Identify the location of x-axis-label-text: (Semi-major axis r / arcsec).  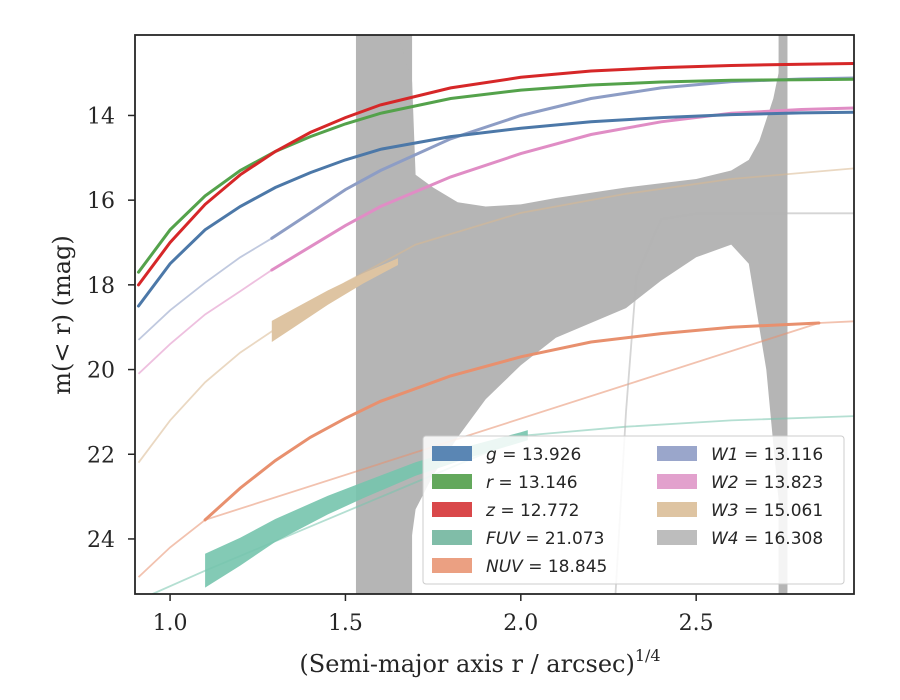
(466, 664).